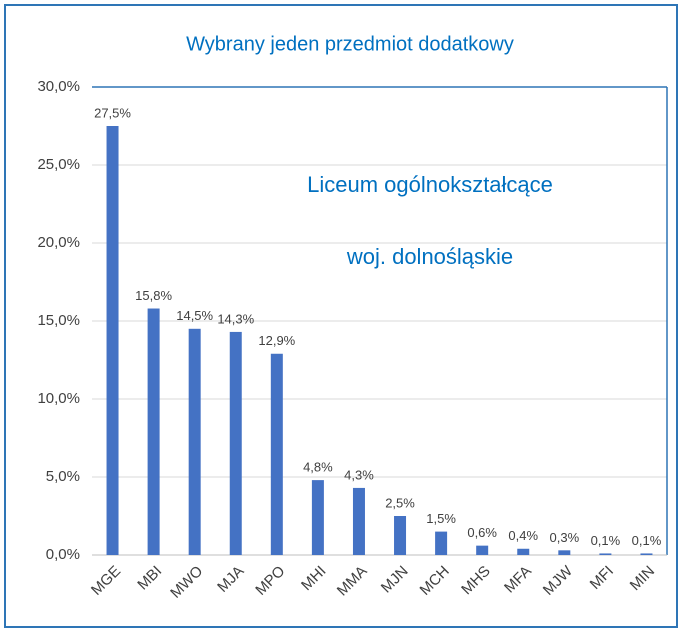 Image resolution: width=683 pixels, height=633 pixels. What do you see at coordinates (63, 554) in the screenshot?
I see `y-tick-label: 0,0%` at bounding box center [63, 554].